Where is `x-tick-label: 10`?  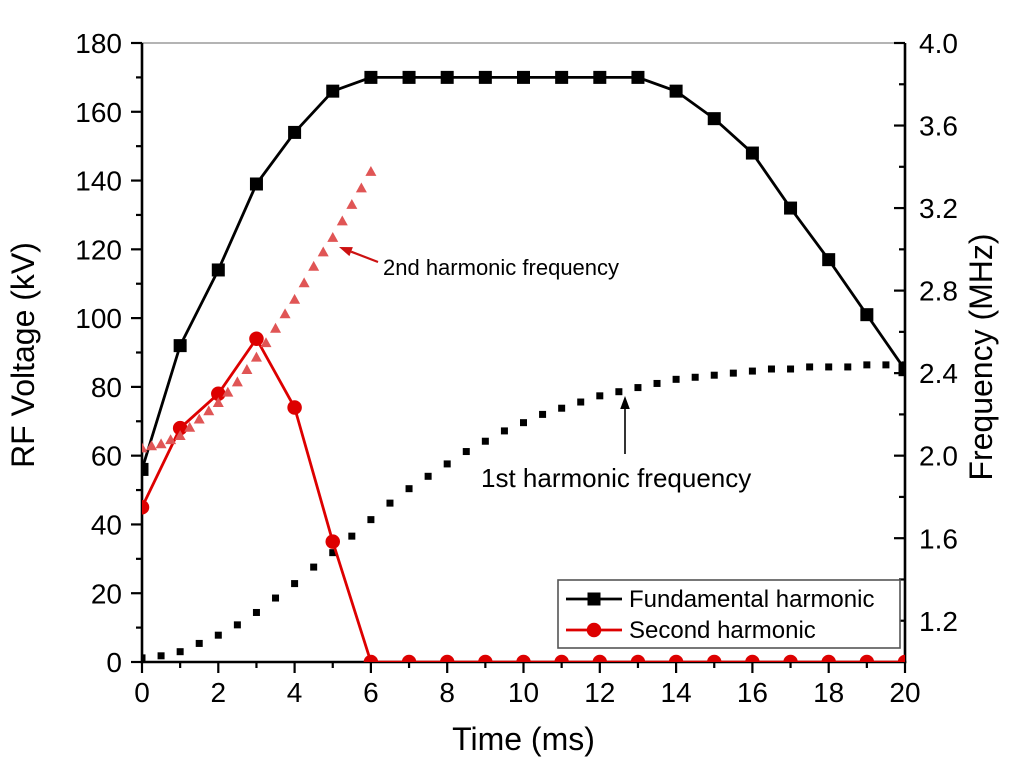
x-tick-label: 10 is located at coordinates (523, 692).